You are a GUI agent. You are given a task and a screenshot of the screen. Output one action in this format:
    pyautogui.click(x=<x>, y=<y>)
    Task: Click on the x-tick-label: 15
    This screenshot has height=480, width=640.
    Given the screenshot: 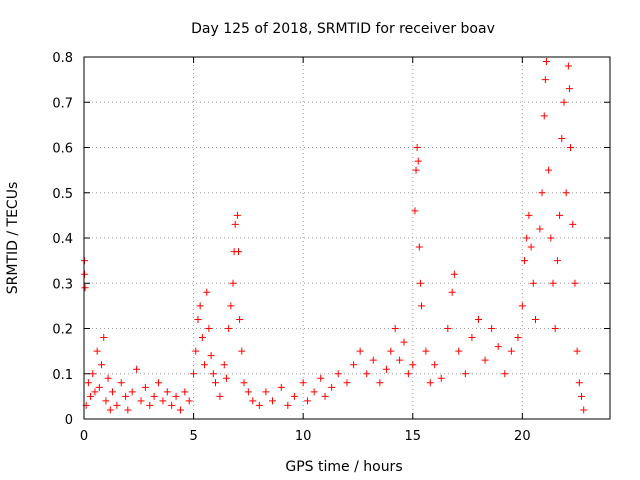 What is the action you would take?
    pyautogui.click(x=412, y=436)
    